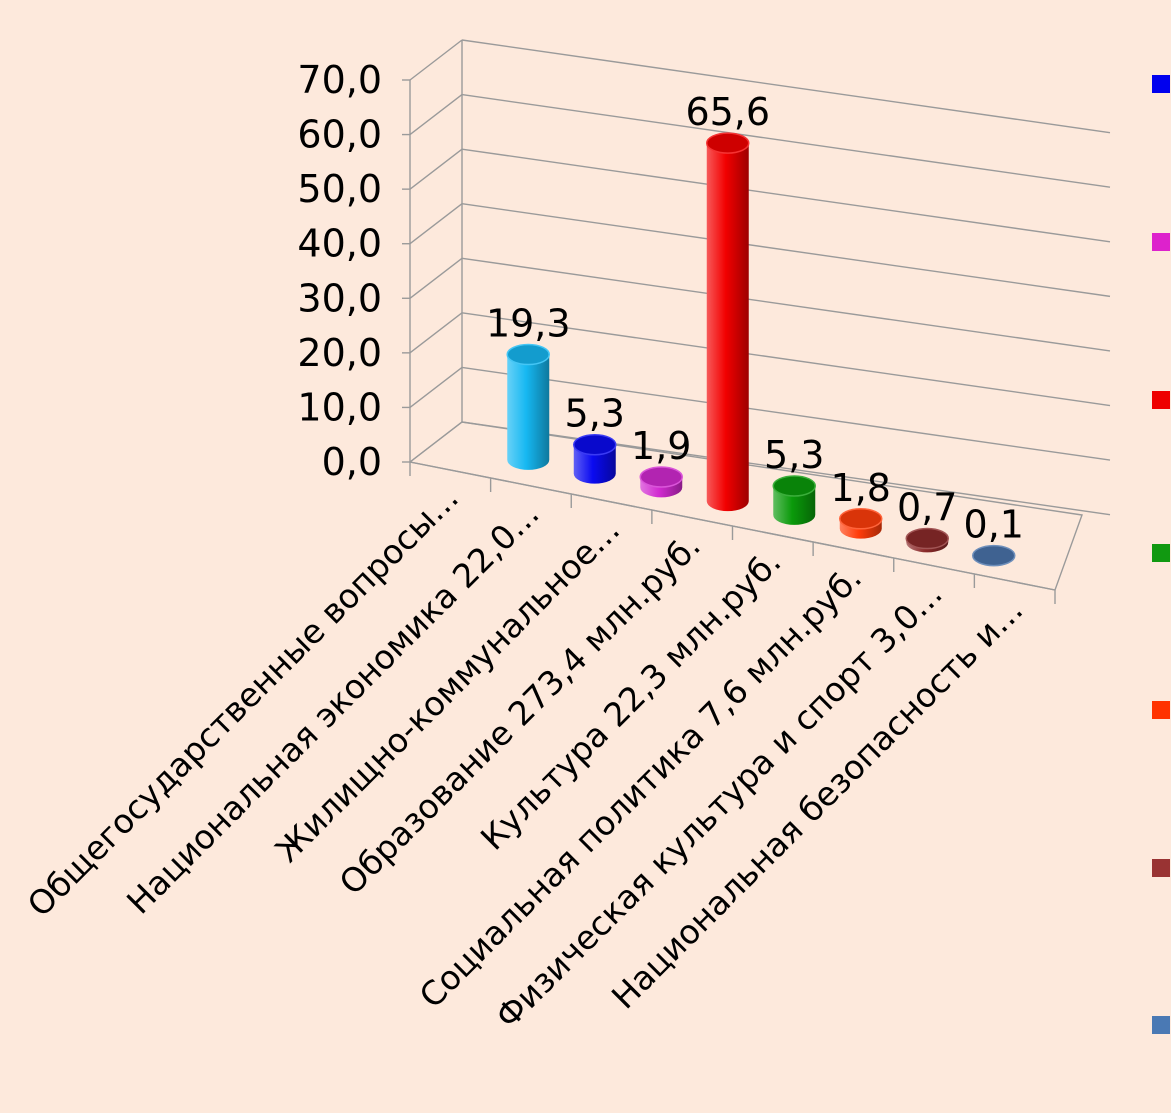 This screenshot has height=1113, width=1171. What do you see at coordinates (353, 271) in the screenshot?
I see `y-axis: 0,0 10,0 20,0 30,0 40,0 50,0 60,0 70,0` at bounding box center [353, 271].